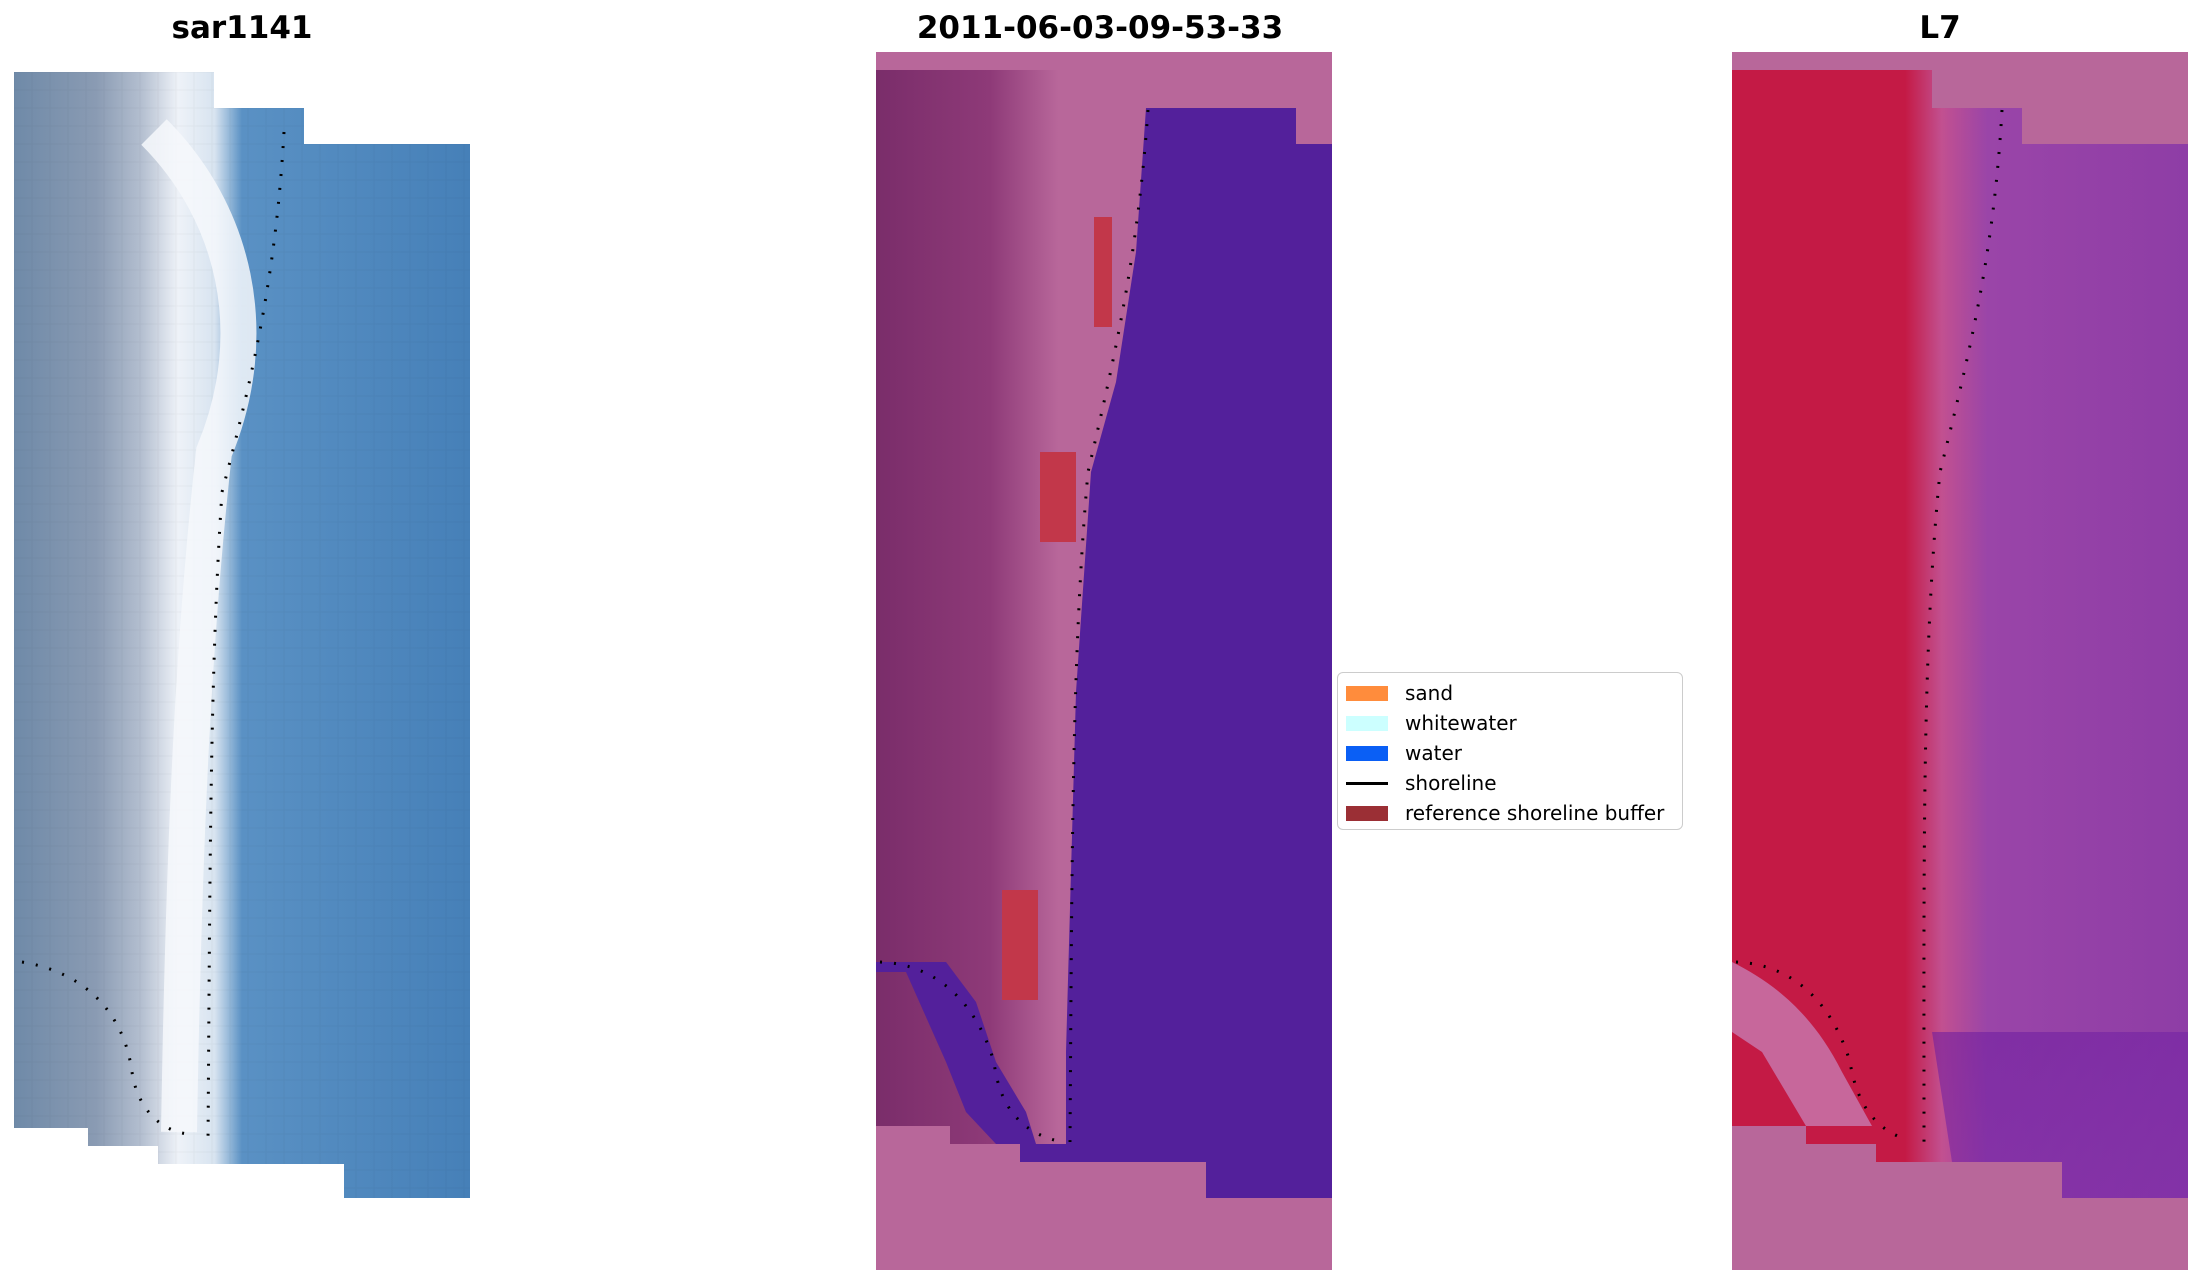 The image size is (2198, 1283). I want to click on legend-item-reference-buffer: reference shoreline buffer, so click(1508, 813).